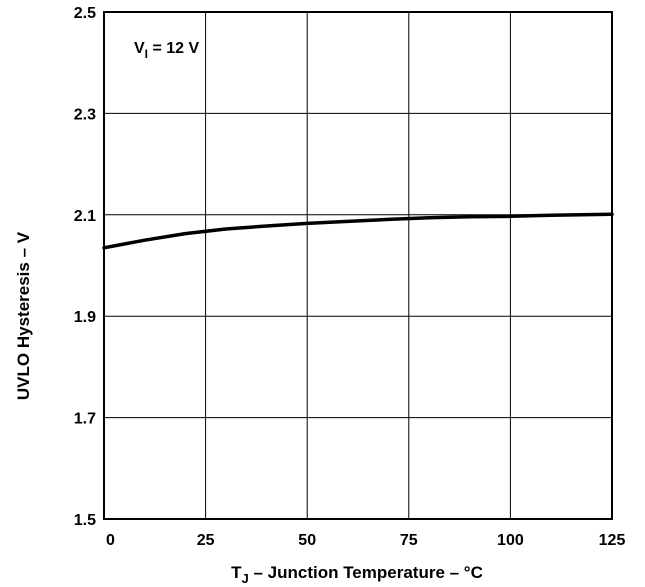 Image resolution: width=645 pixels, height=587 pixels. Describe the element at coordinates (166, 50) in the screenshot. I see `annotation-vi: VI = 12 V` at that location.